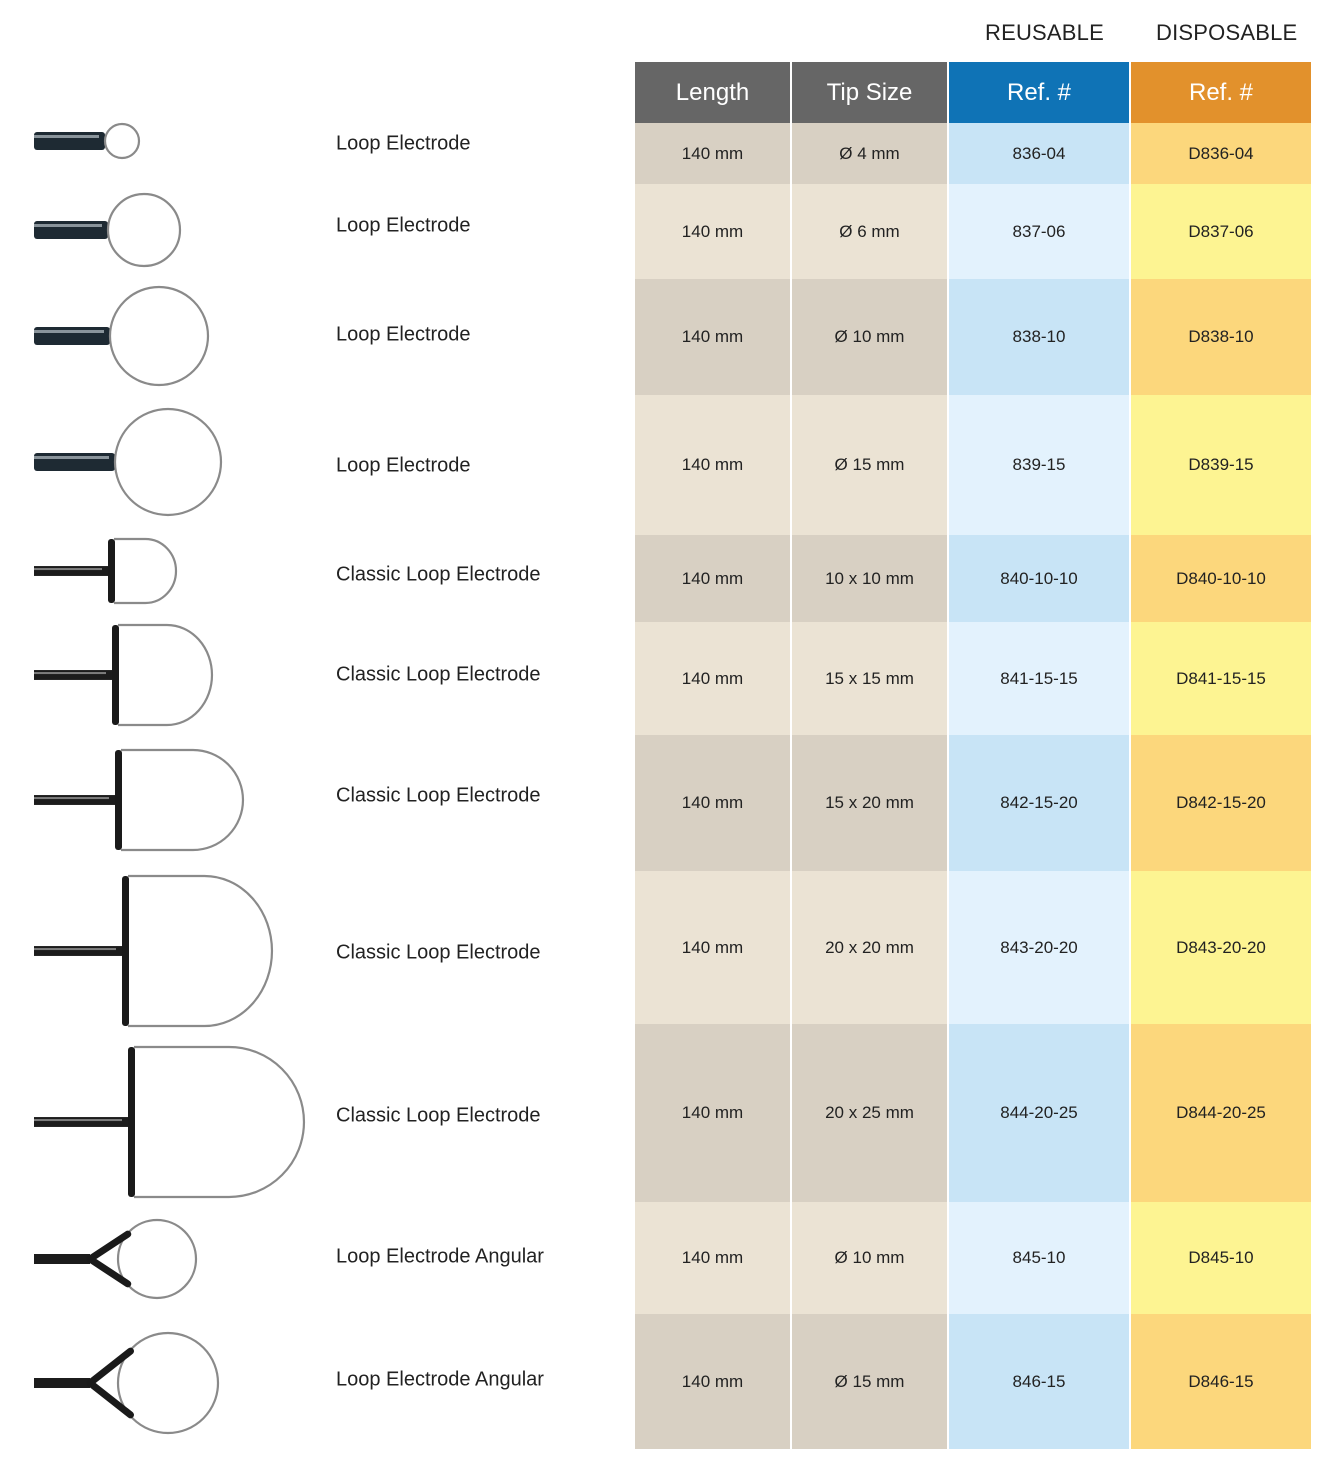 This screenshot has width=1335, height=1479. Describe the element at coordinates (1221, 947) in the screenshot. I see `disposable-ref-cell: D843-20-20` at that location.